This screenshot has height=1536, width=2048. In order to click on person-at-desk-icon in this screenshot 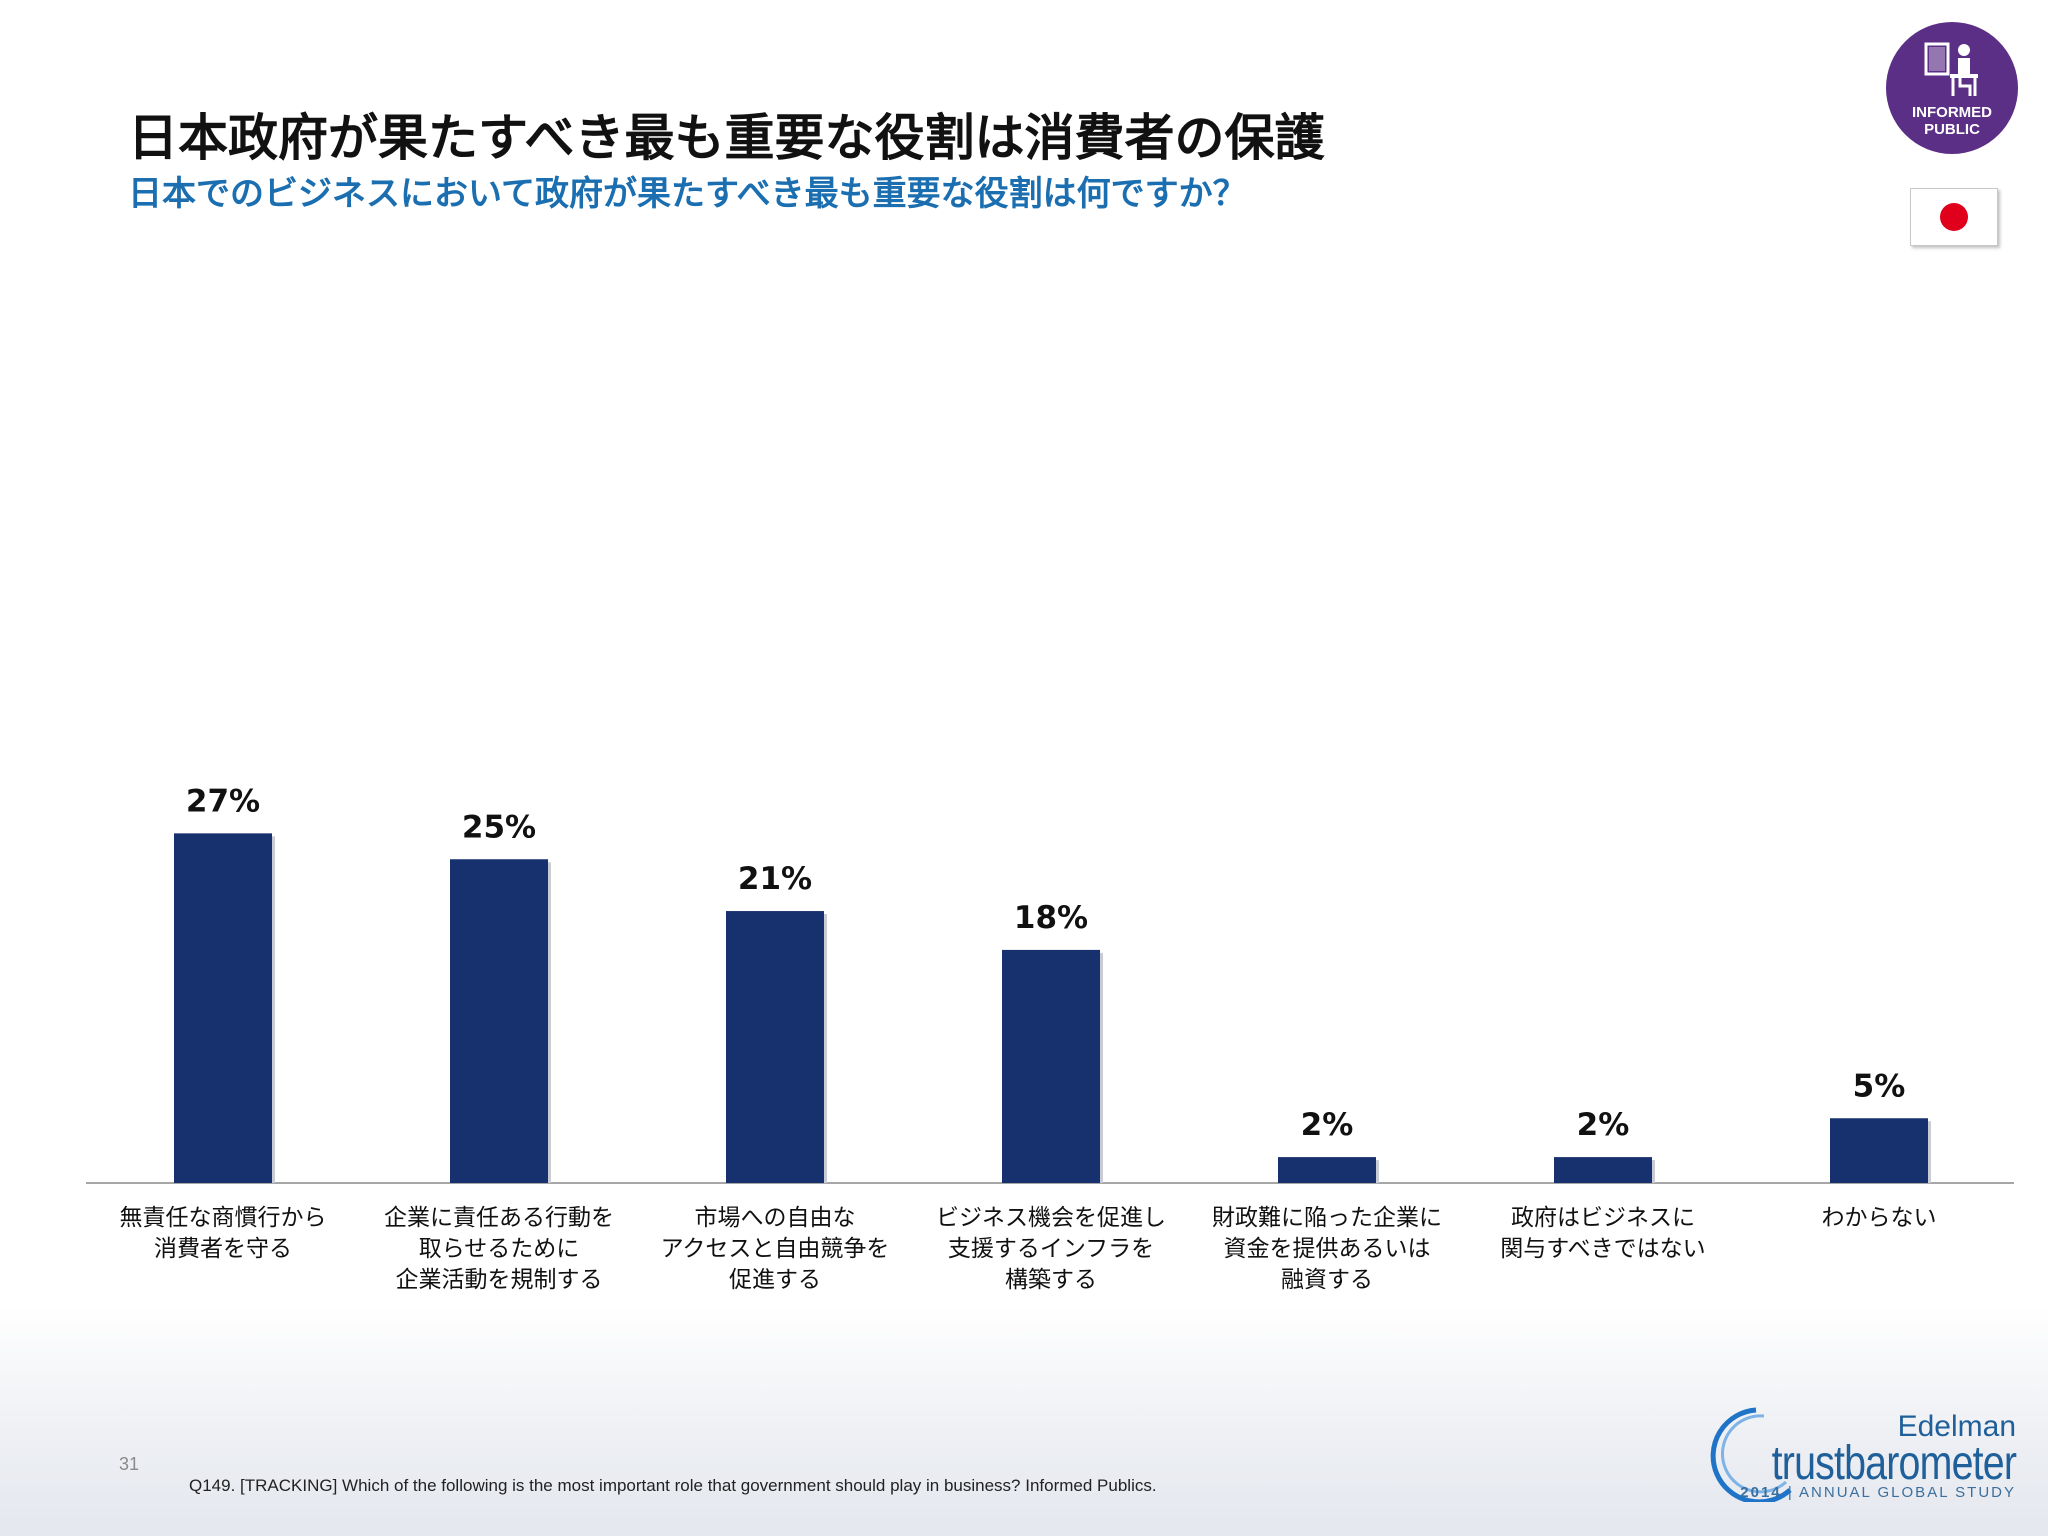, I will do `click(1951, 69)`.